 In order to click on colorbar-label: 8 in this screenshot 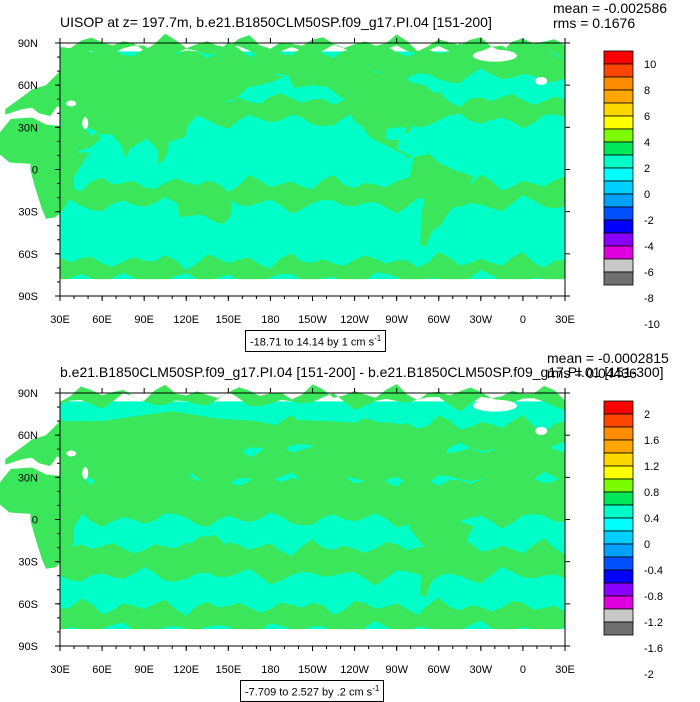, I will do `click(647, 91)`.